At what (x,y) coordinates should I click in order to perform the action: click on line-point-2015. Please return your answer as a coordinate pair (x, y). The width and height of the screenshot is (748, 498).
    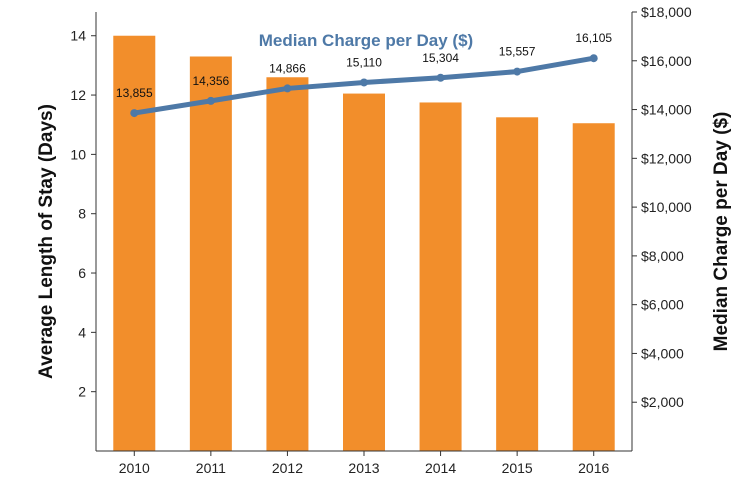
    Looking at the image, I should click on (517, 71).